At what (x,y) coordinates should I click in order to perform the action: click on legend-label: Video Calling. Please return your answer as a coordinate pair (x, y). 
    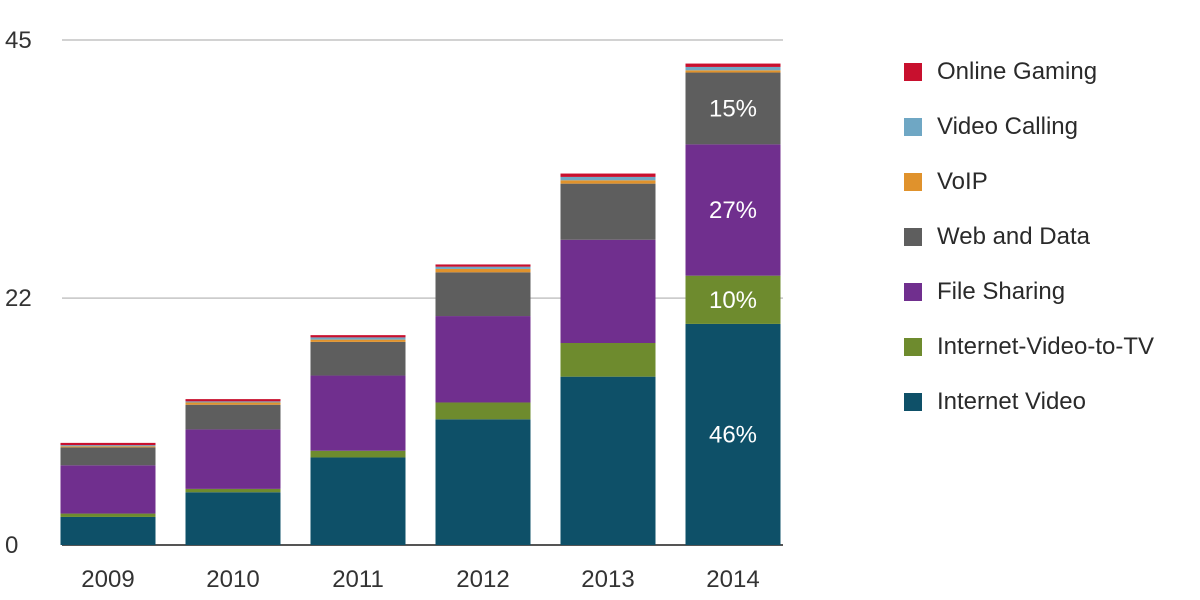
    Looking at the image, I should click on (1007, 126).